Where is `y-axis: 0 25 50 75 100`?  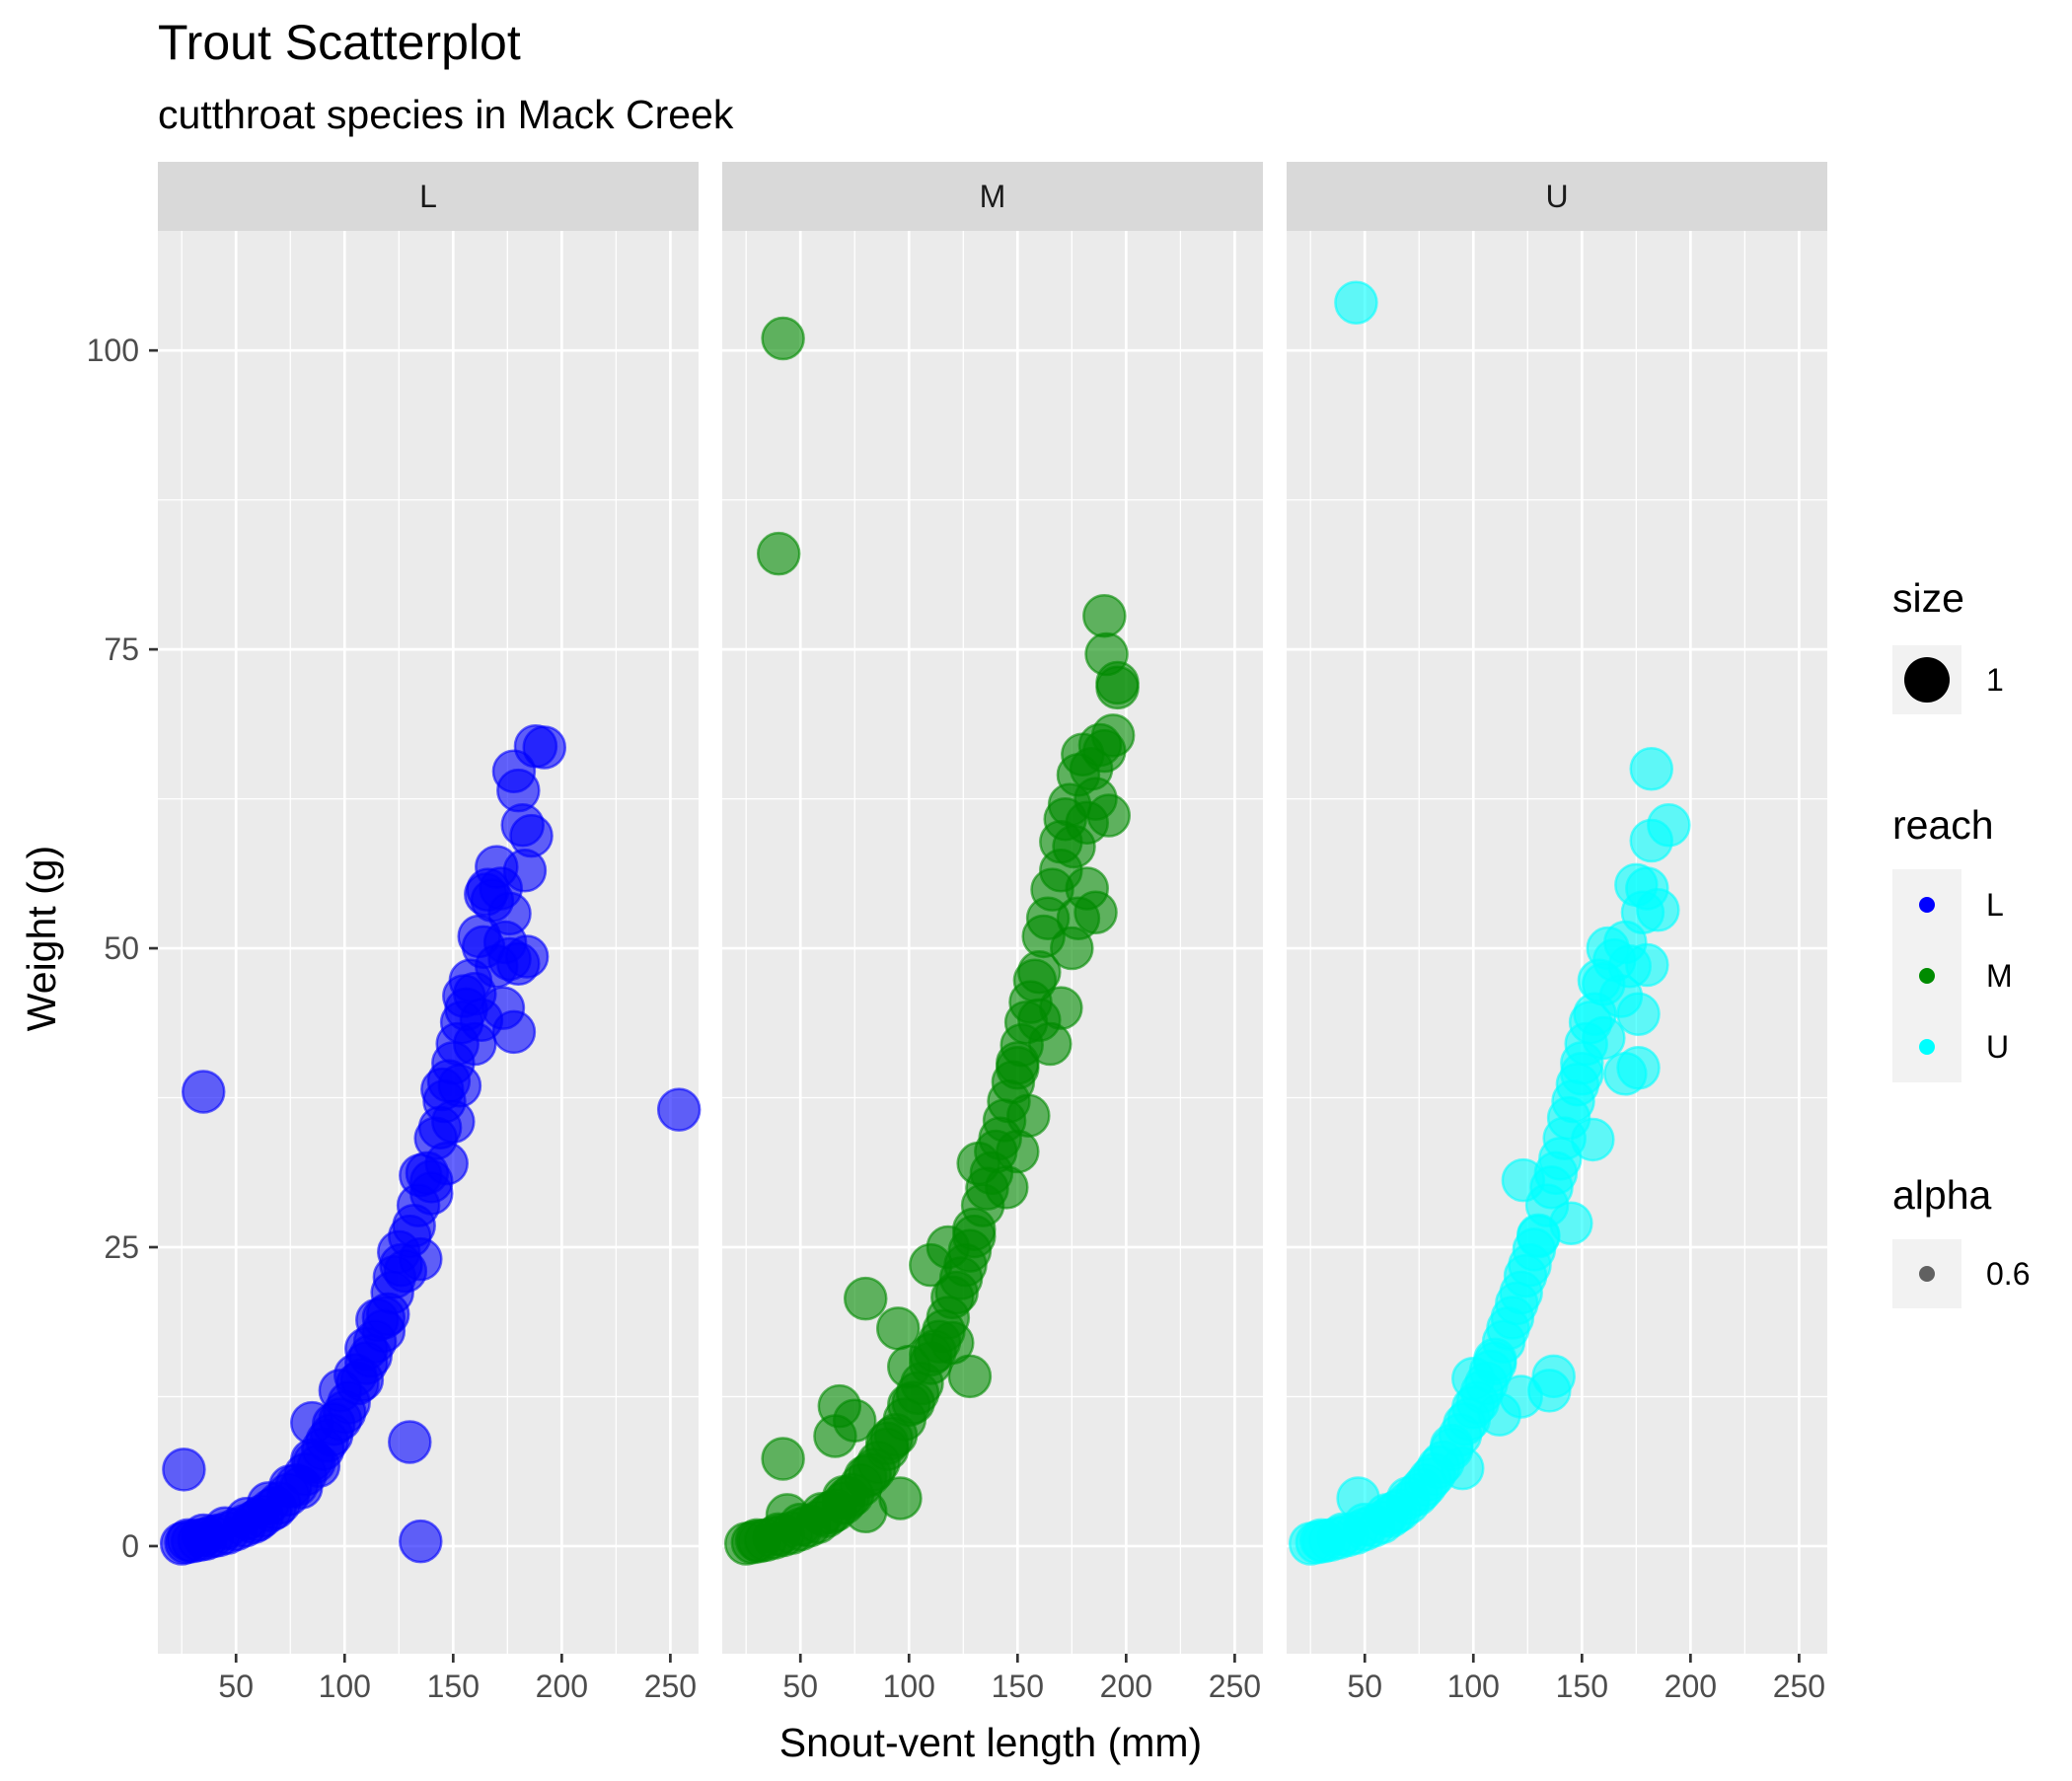
y-axis: 0 25 50 75 100 is located at coordinates (123, 949).